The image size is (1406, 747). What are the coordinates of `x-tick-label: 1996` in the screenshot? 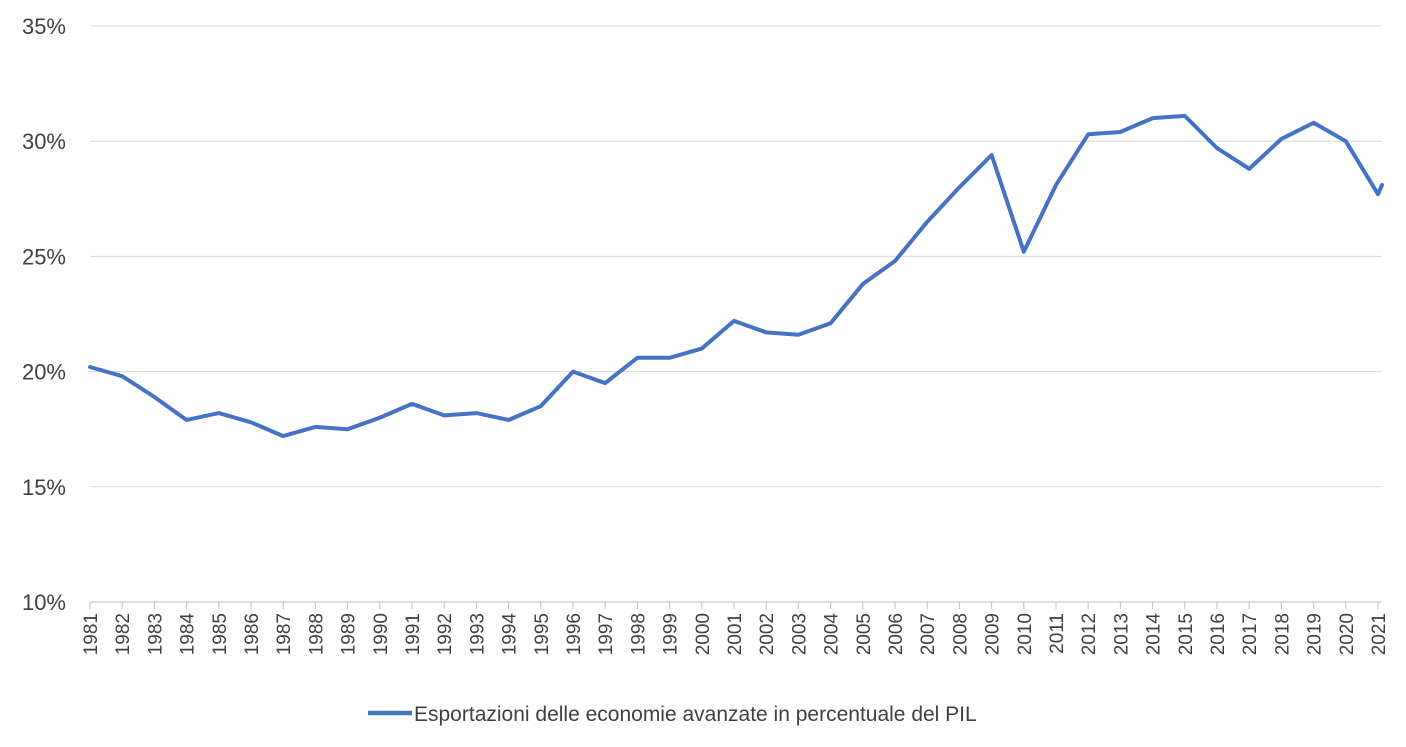 It's located at (574, 634).